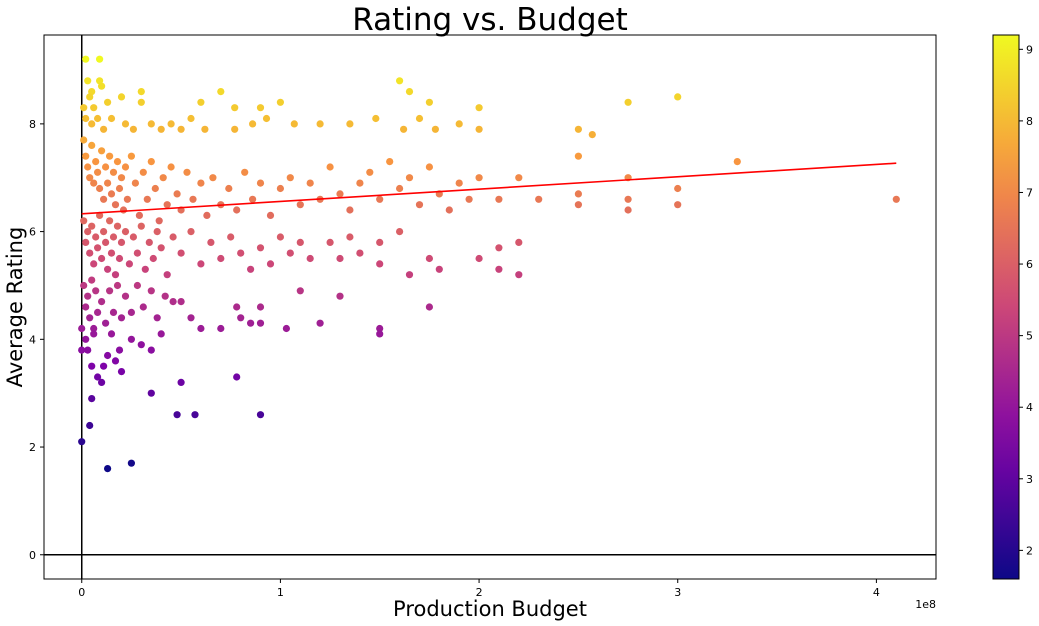 Image resolution: width=1039 pixels, height=626 pixels. What do you see at coordinates (1029, 264) in the screenshot?
I see `colorbar-tick-label: 6` at bounding box center [1029, 264].